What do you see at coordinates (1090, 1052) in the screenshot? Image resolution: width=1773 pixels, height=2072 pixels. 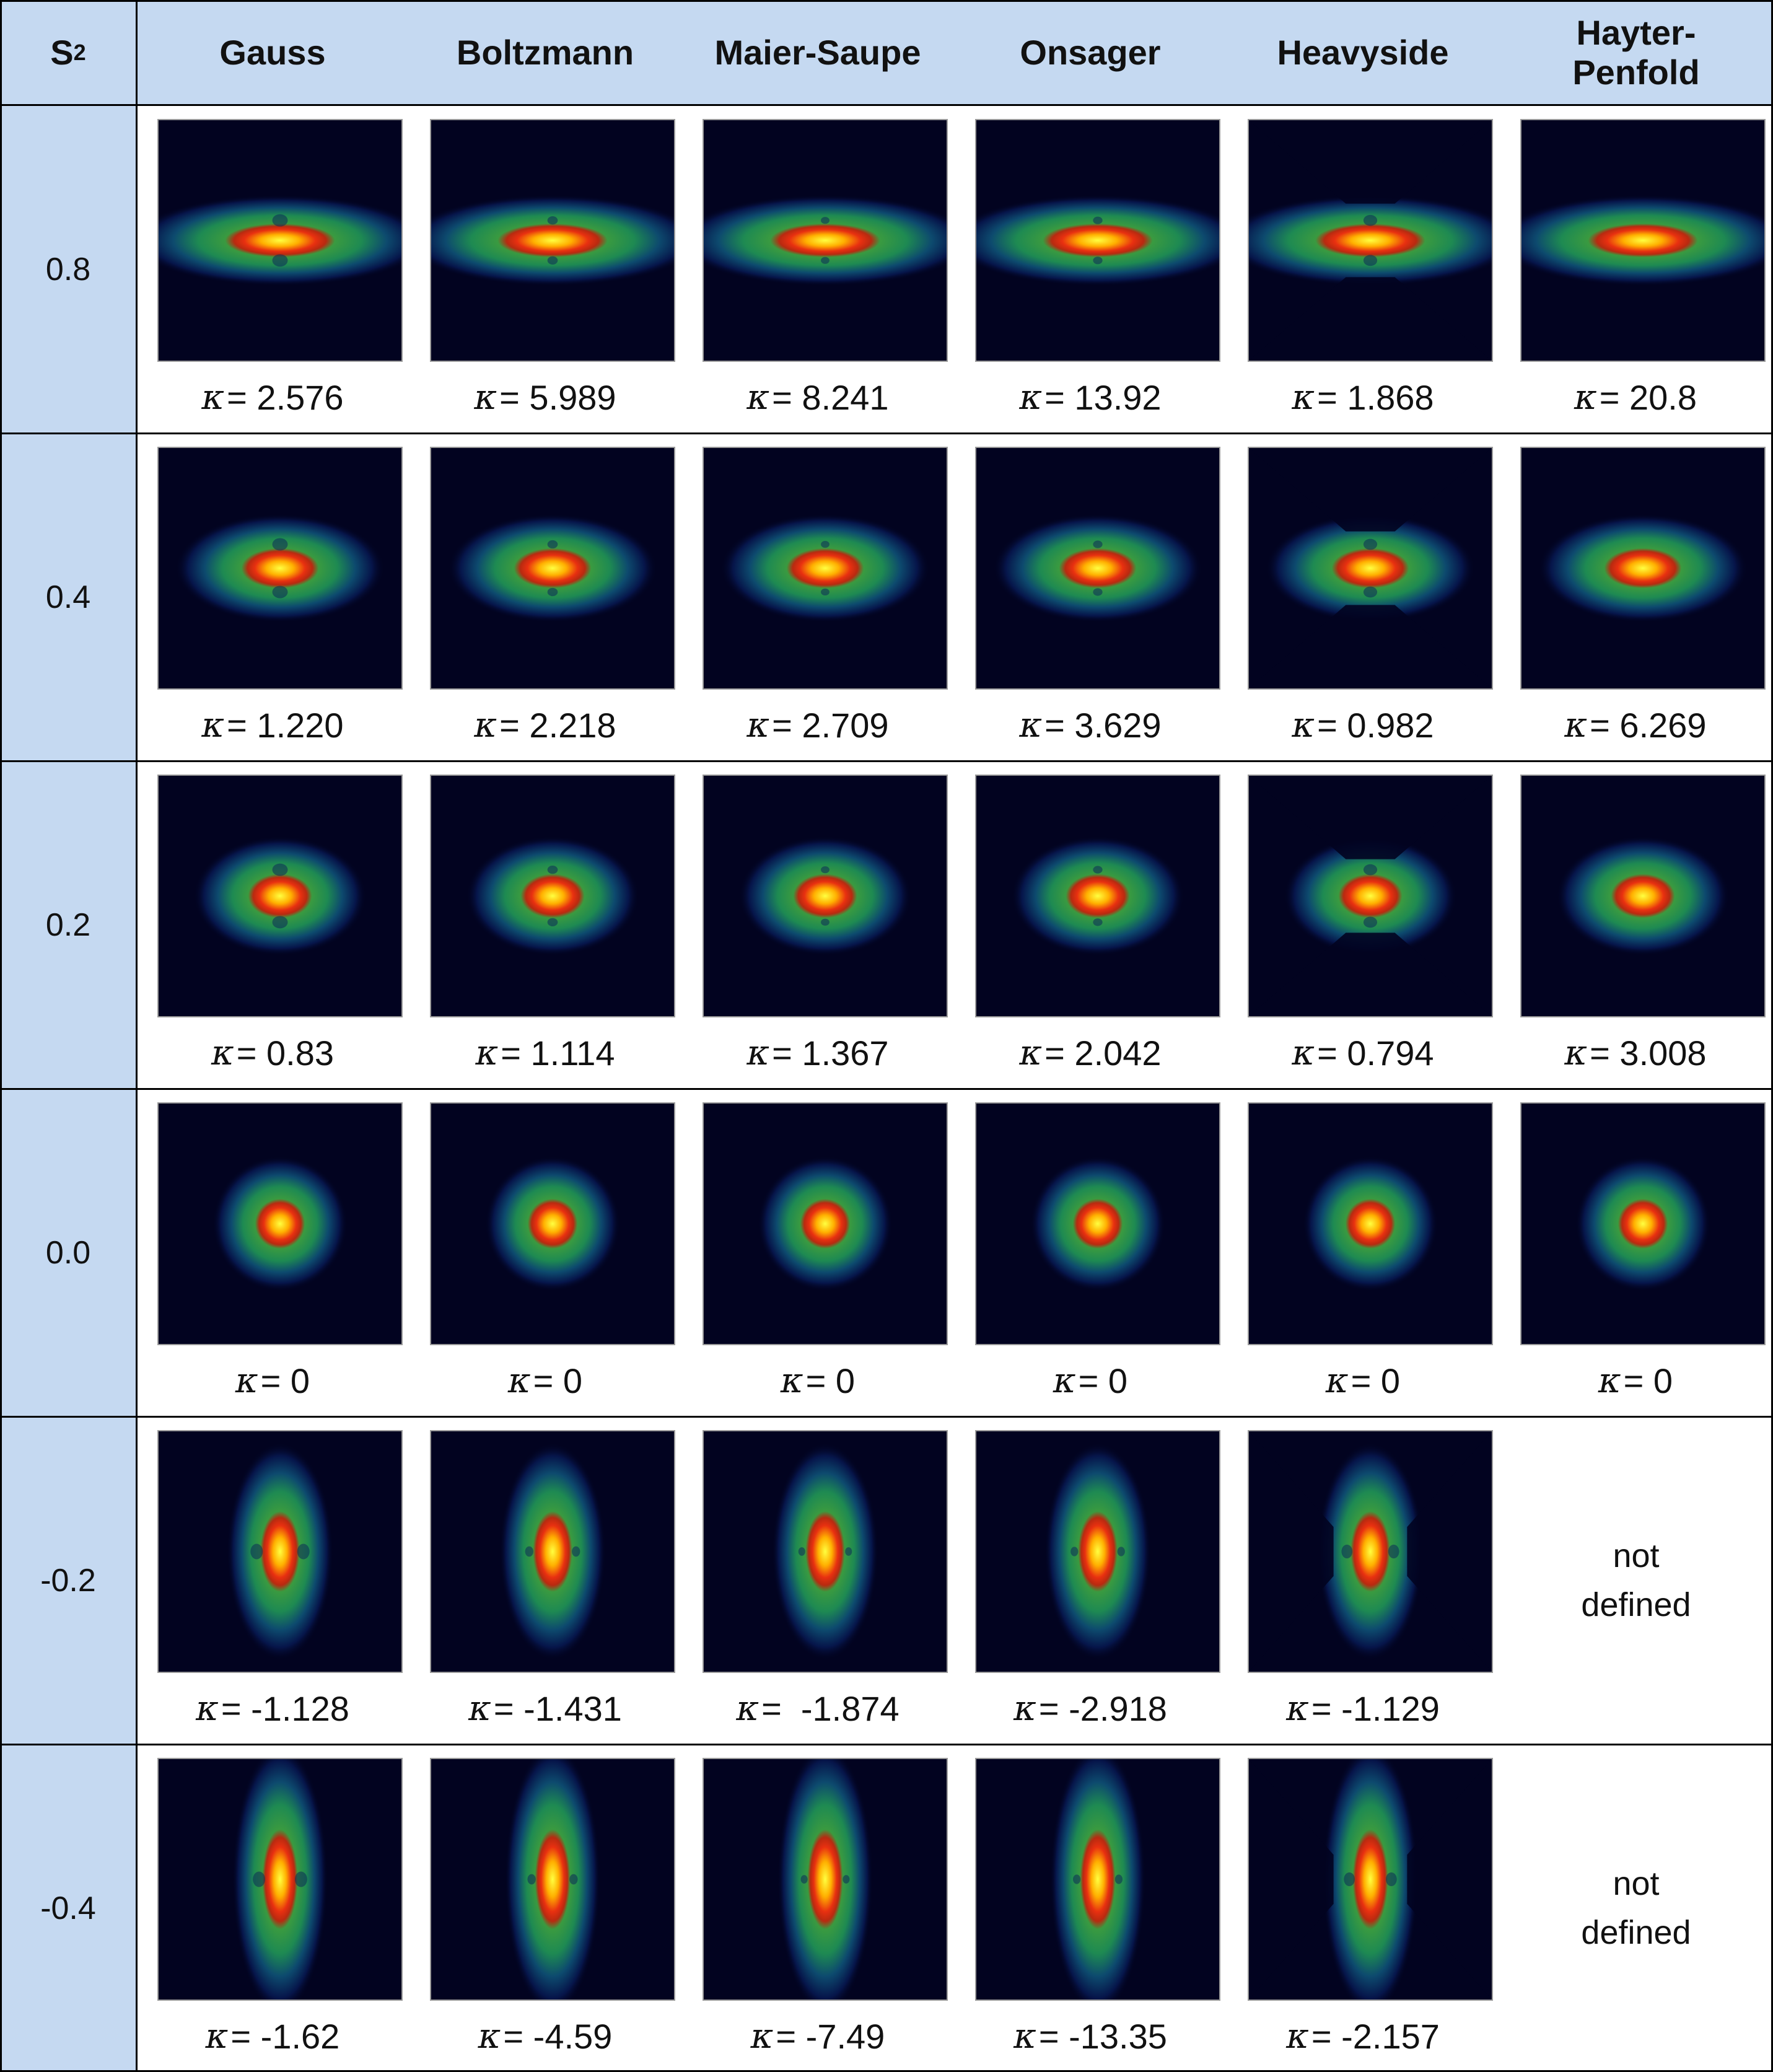 I see `kappa-label: κ = 2.042` at bounding box center [1090, 1052].